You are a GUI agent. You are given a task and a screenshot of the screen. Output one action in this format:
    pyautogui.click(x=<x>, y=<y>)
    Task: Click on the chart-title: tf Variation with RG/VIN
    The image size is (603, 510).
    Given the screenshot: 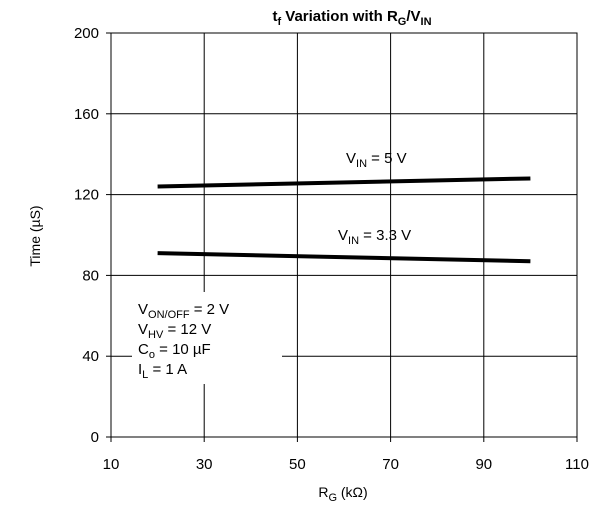 What is the action you would take?
    pyautogui.click(x=351, y=18)
    